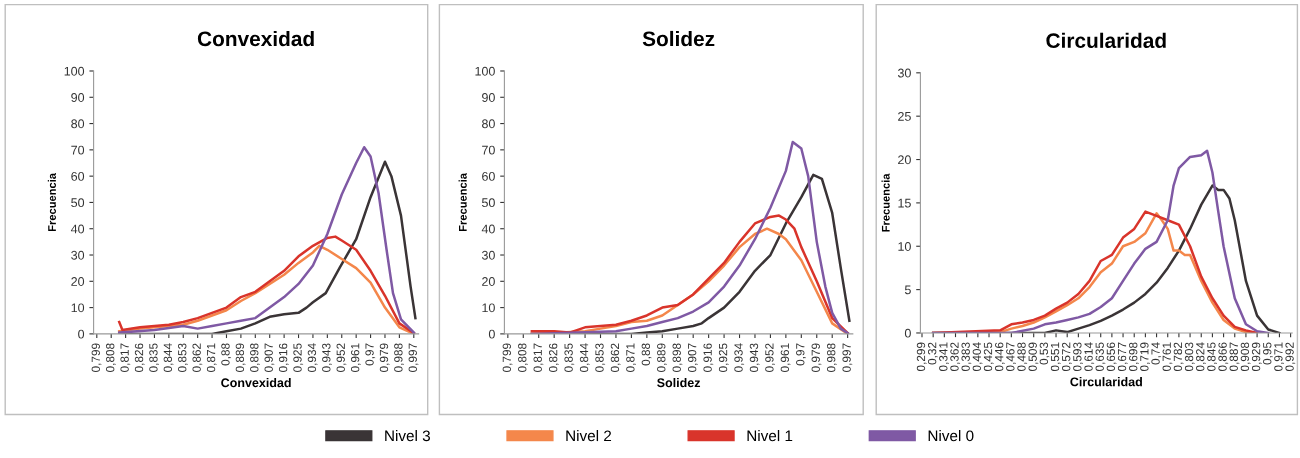 The width and height of the screenshot is (1300, 458). What do you see at coordinates (1089, 357) in the screenshot?
I see `x-tick-label: 0,614` at bounding box center [1089, 357].